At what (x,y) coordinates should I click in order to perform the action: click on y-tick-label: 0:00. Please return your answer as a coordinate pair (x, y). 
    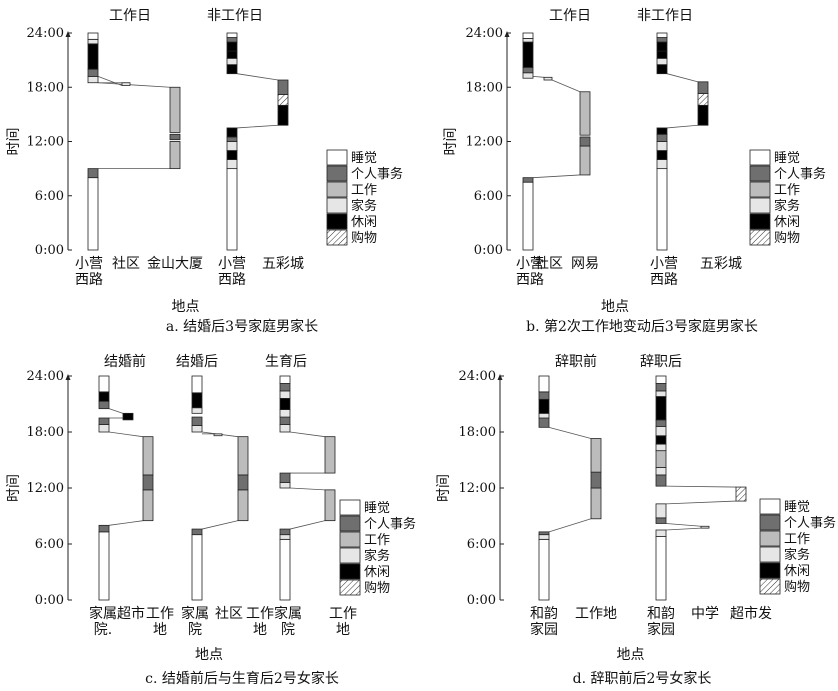
    Looking at the image, I should click on (49, 250).